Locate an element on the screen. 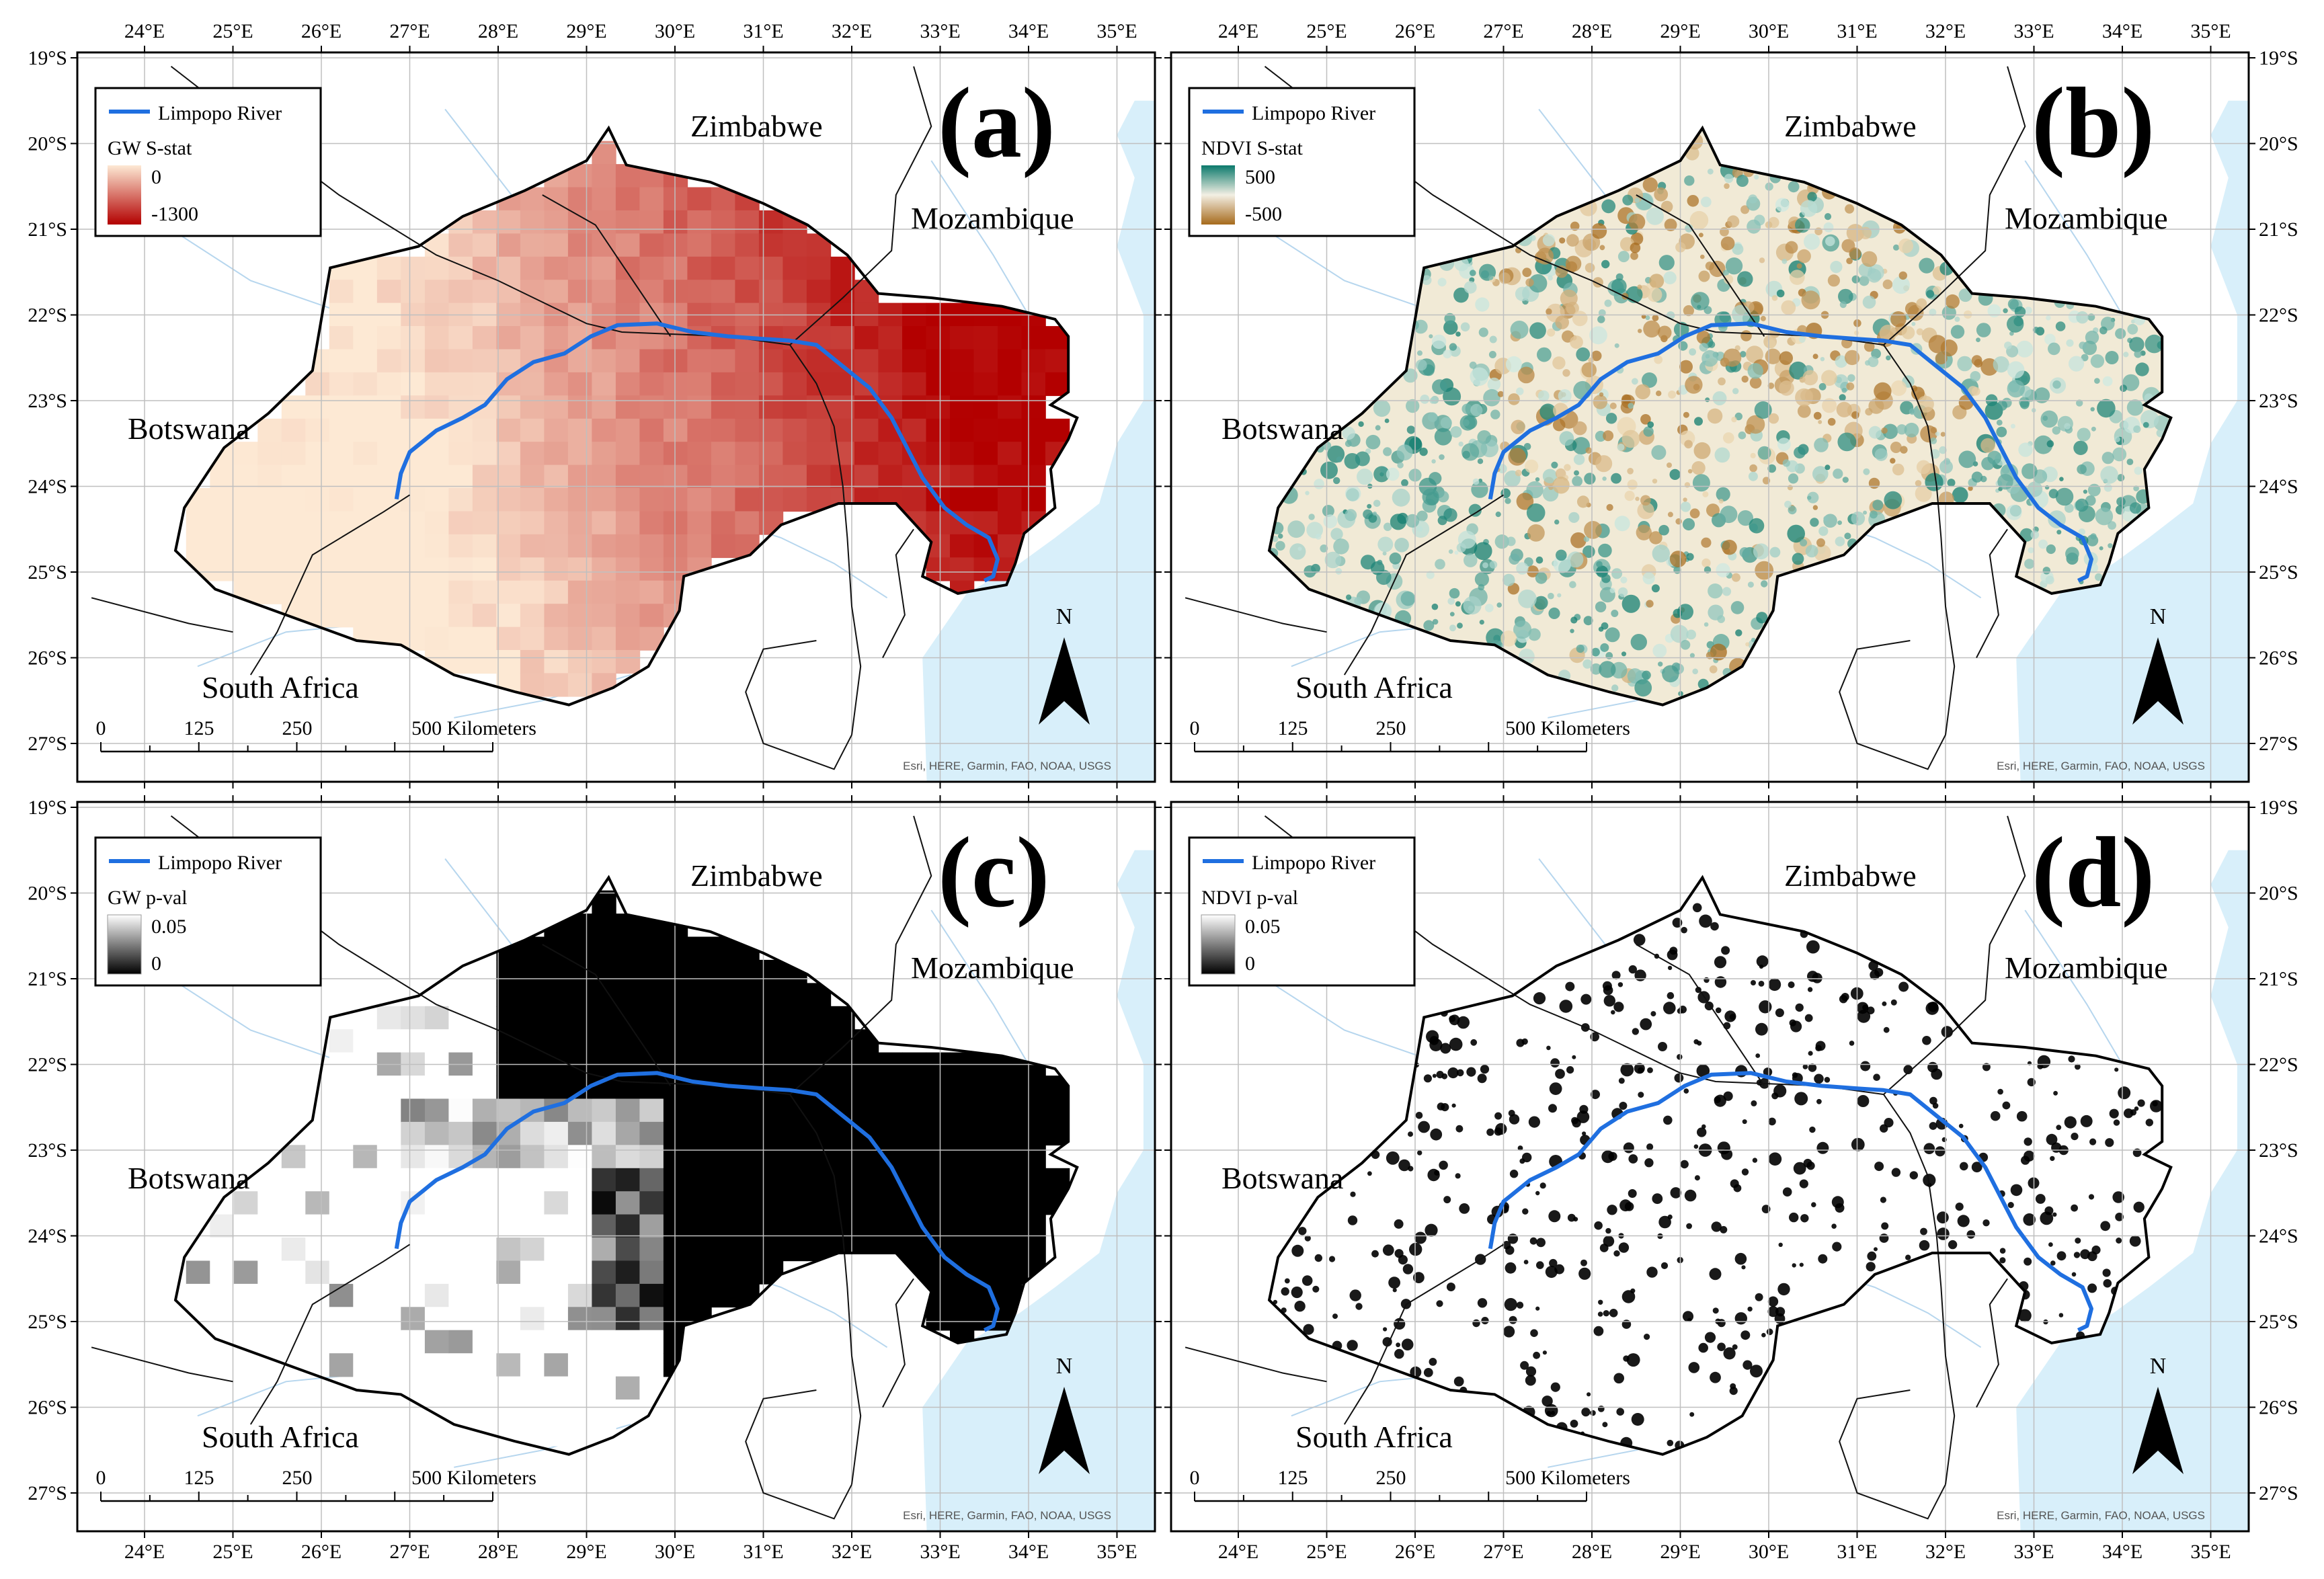 This screenshot has height=1579, width=2324. lon-label-bottom: 24°E is located at coordinates (144, 1552).